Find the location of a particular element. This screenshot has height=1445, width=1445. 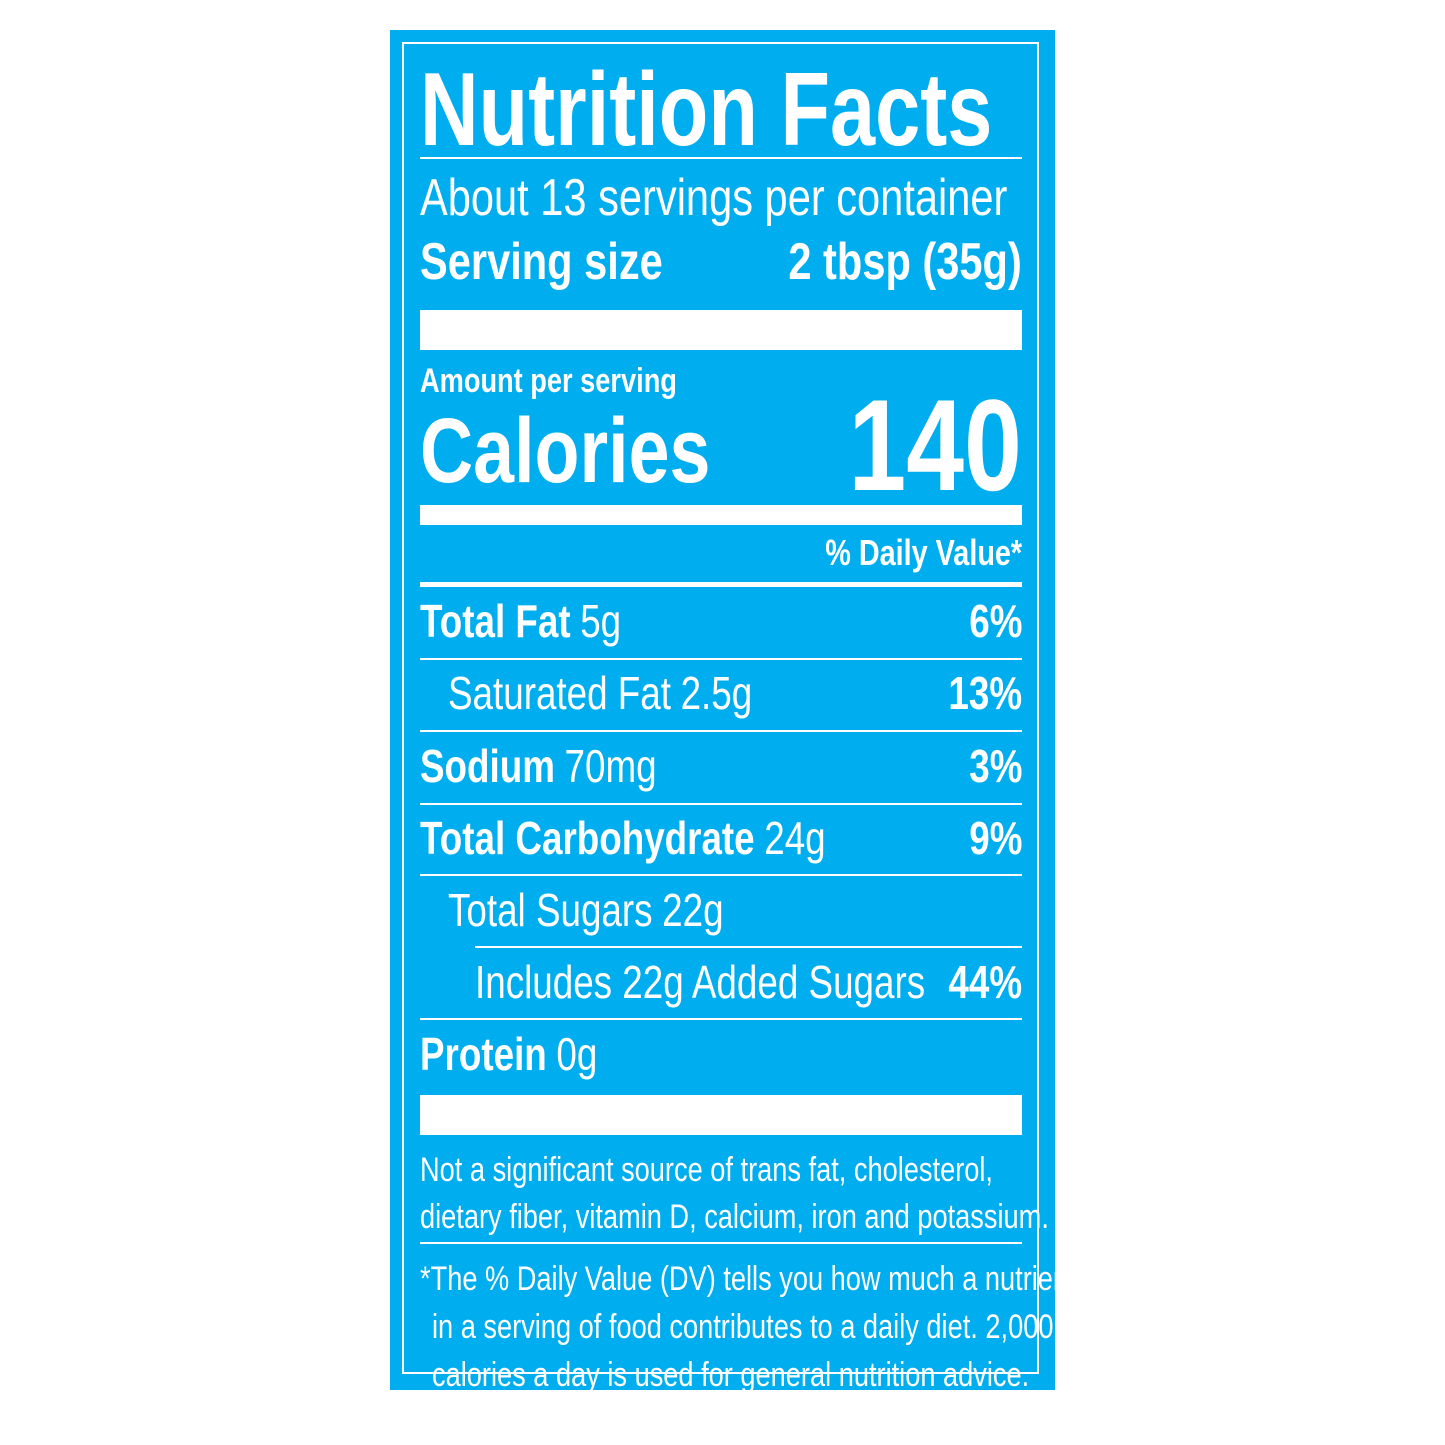

nutrient-name: Includes 22g Added Sugars is located at coordinates (700, 982).